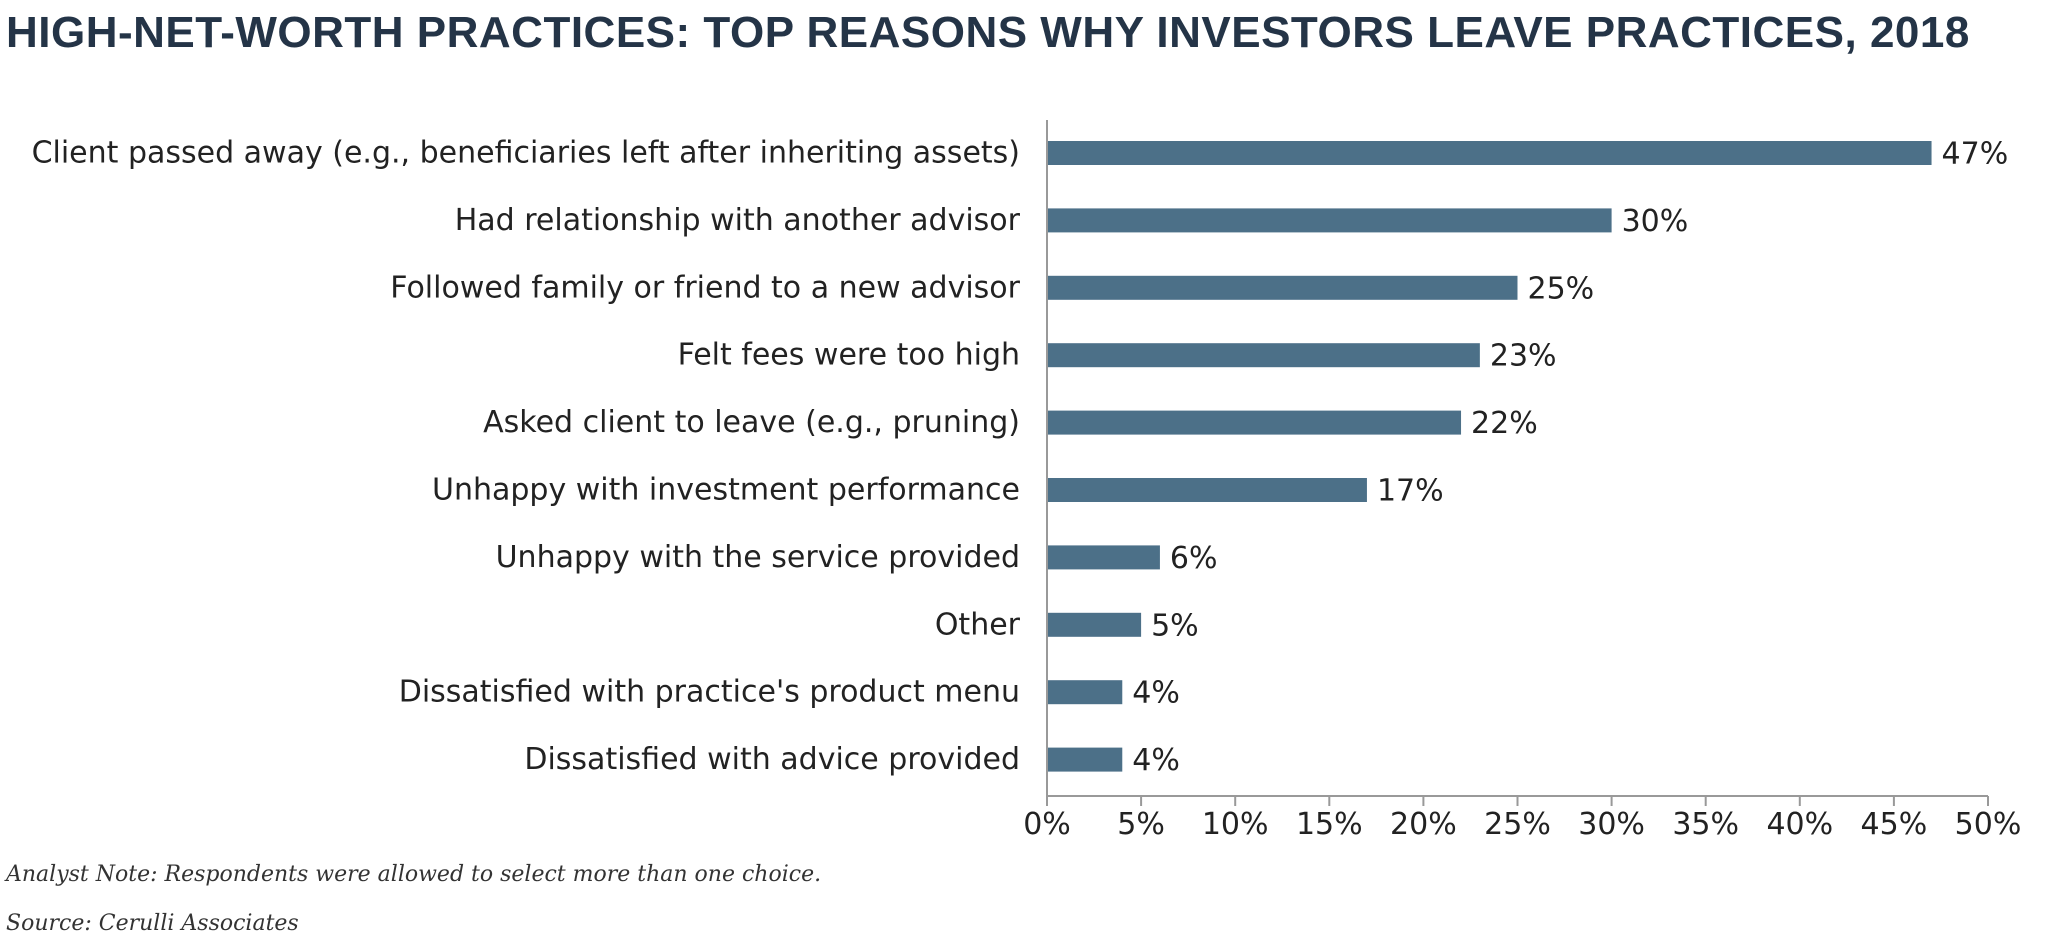 This screenshot has height=937, width=2063. Describe the element at coordinates (738, 220) in the screenshot. I see `category-label: Had relationship with another advisor` at that location.